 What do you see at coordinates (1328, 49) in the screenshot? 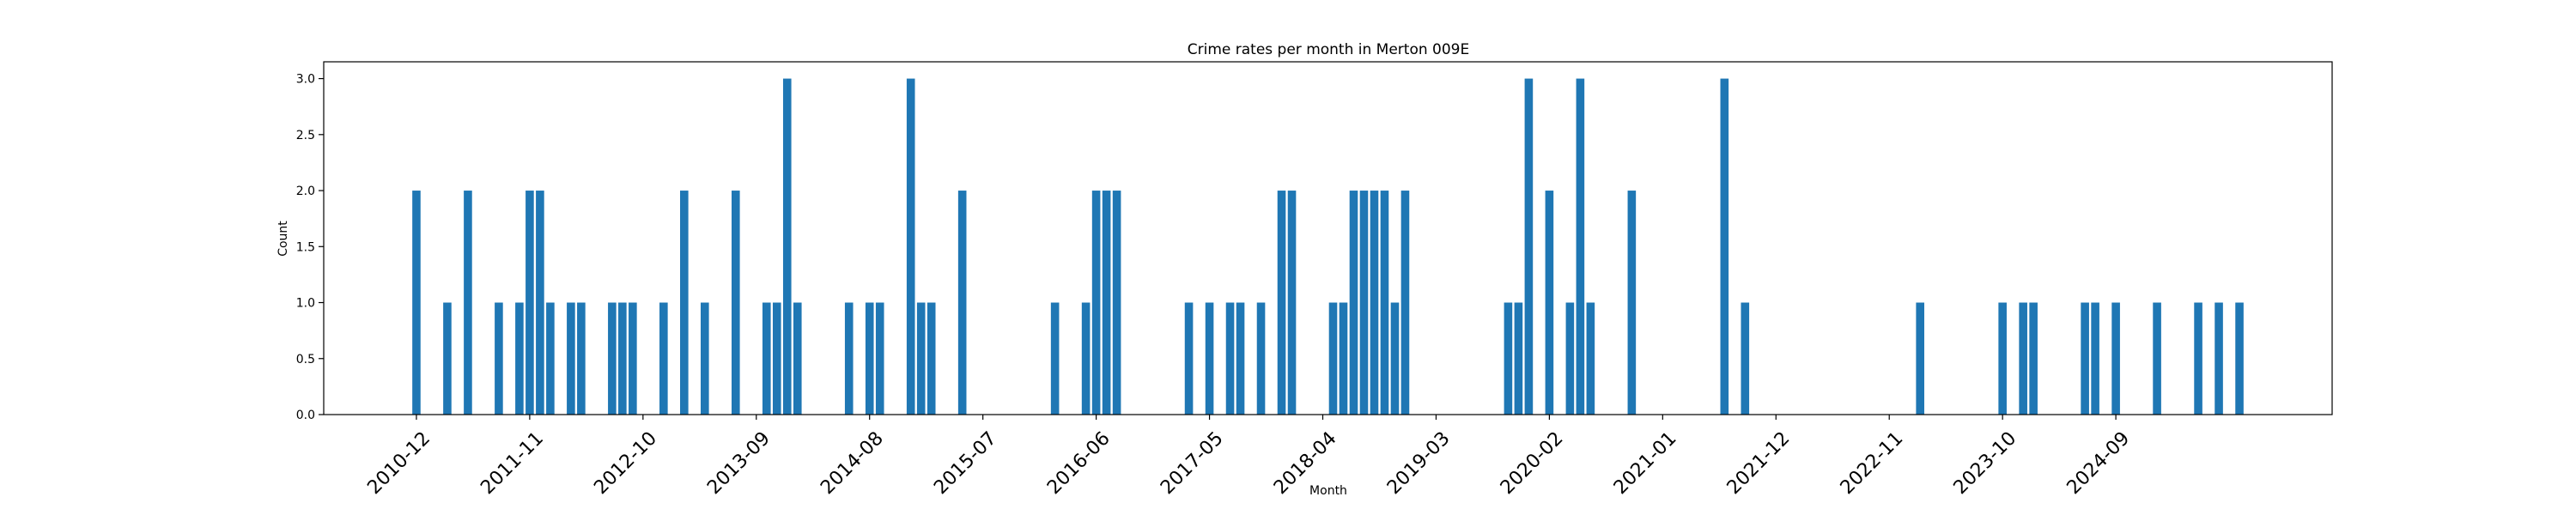
I see `chart-title: Crime rates per month in Merton 009E` at bounding box center [1328, 49].